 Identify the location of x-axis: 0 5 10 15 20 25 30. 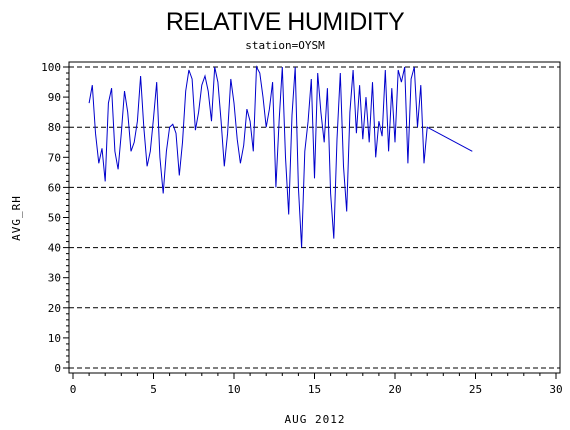
(316, 384).